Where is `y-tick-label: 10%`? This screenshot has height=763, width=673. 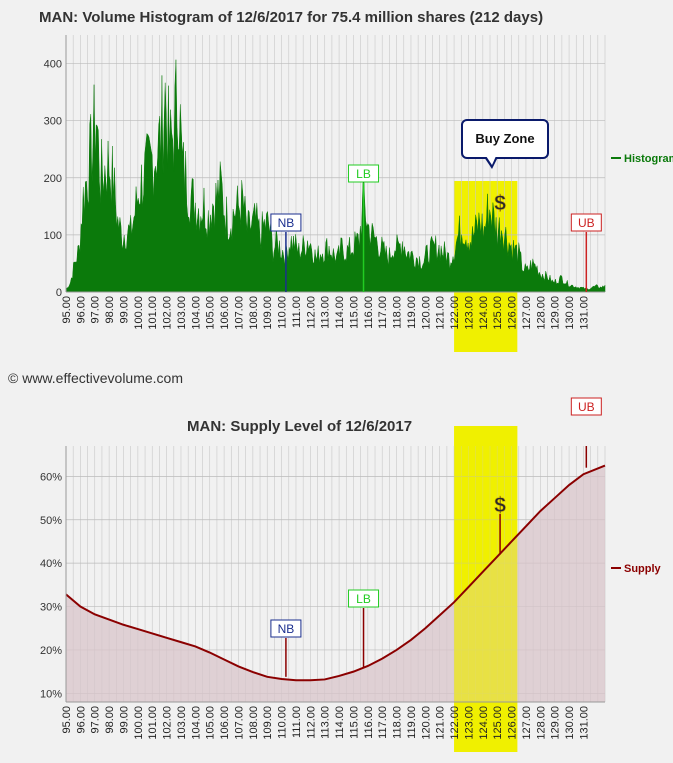
y-tick-label: 10% is located at coordinates (51, 694).